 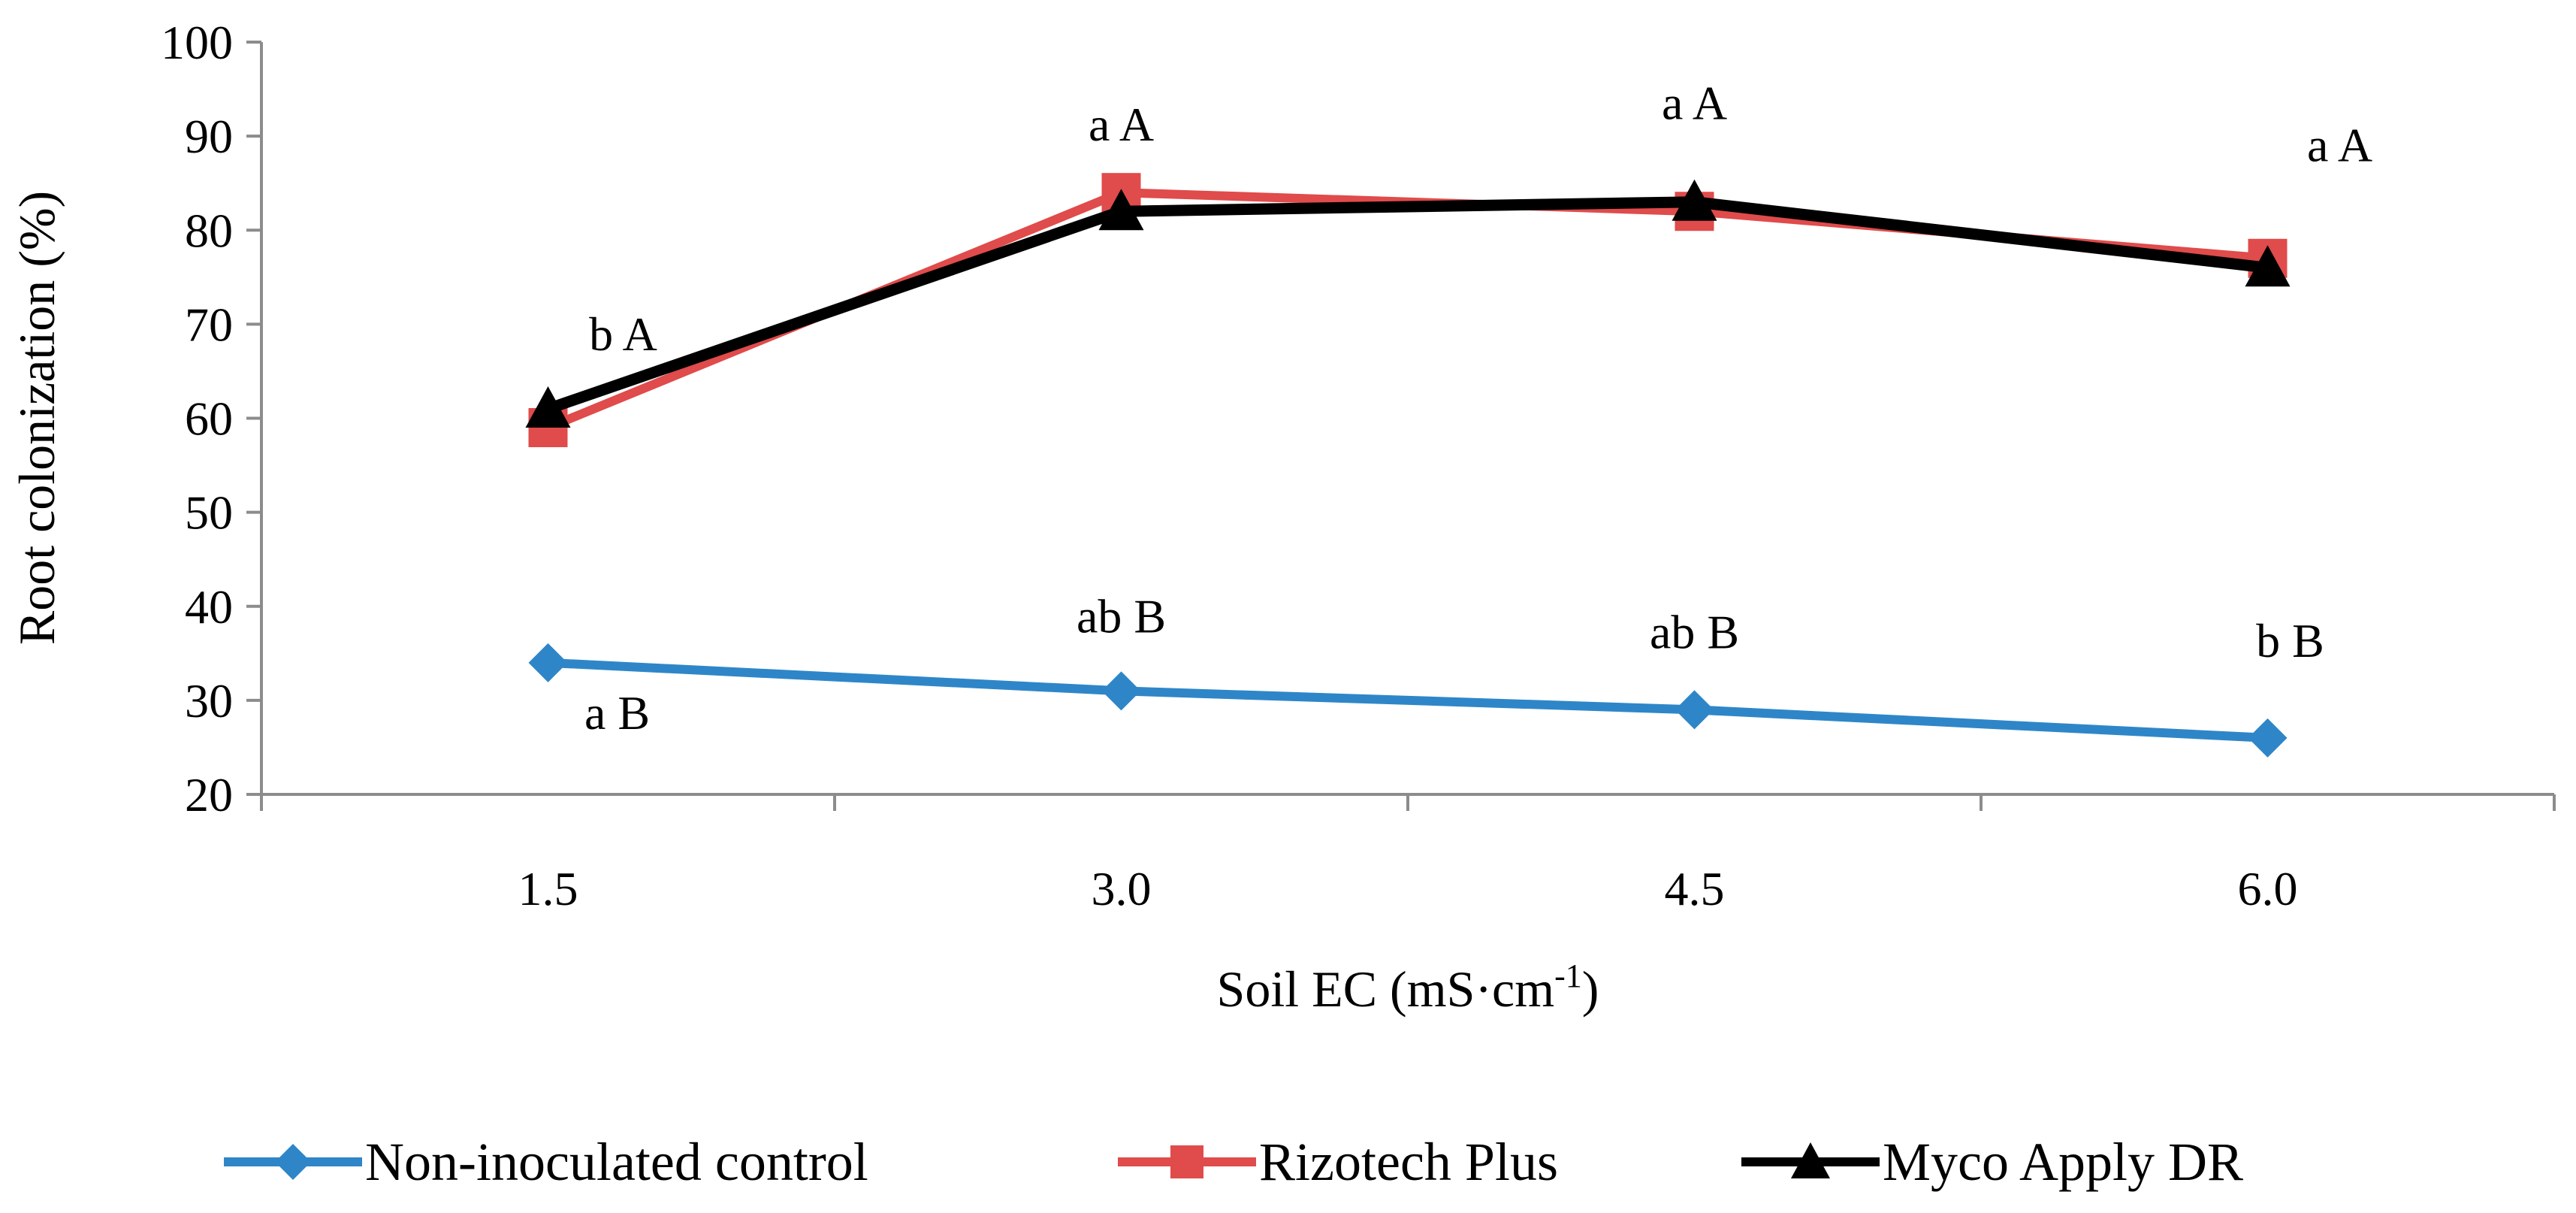 I want to click on significance-label: b B, so click(x=2290, y=640).